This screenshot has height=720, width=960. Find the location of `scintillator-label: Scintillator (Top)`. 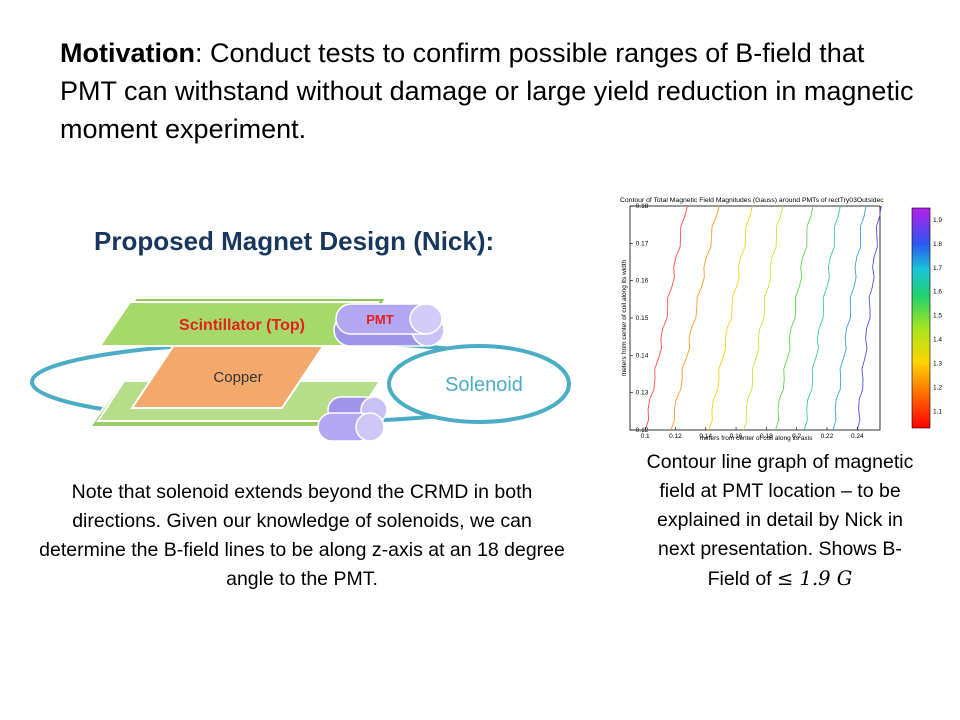

scintillator-label: Scintillator (Top) is located at coordinates (242, 325).